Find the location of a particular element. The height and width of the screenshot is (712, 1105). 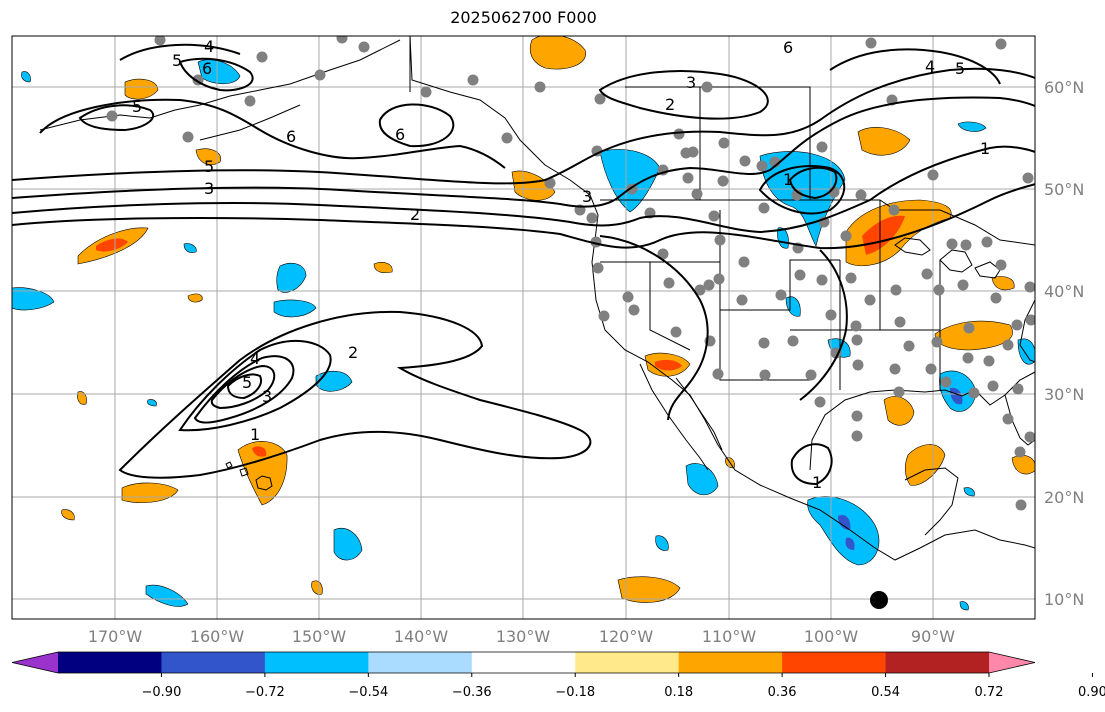

lat-label: 20°N is located at coordinates (1064, 497).